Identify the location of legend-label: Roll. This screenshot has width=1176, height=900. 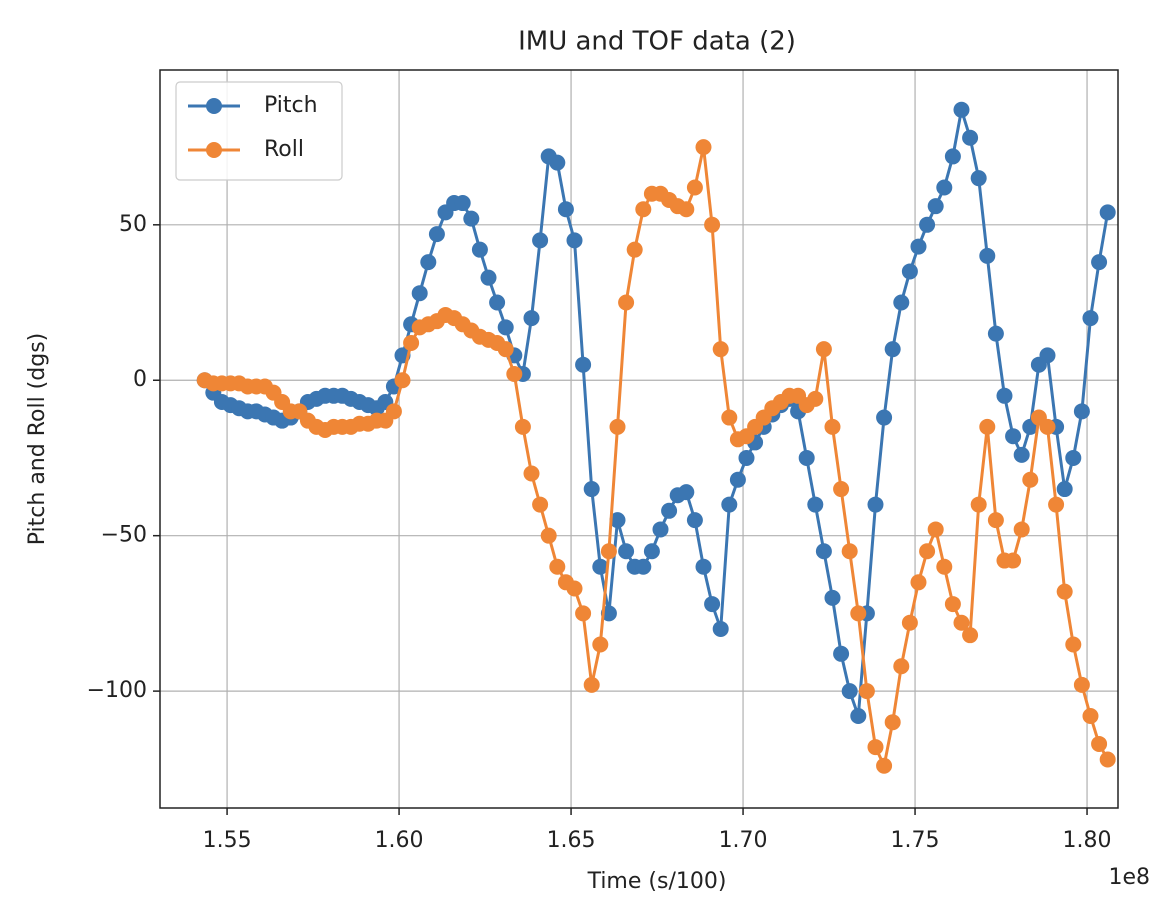
(284, 149).